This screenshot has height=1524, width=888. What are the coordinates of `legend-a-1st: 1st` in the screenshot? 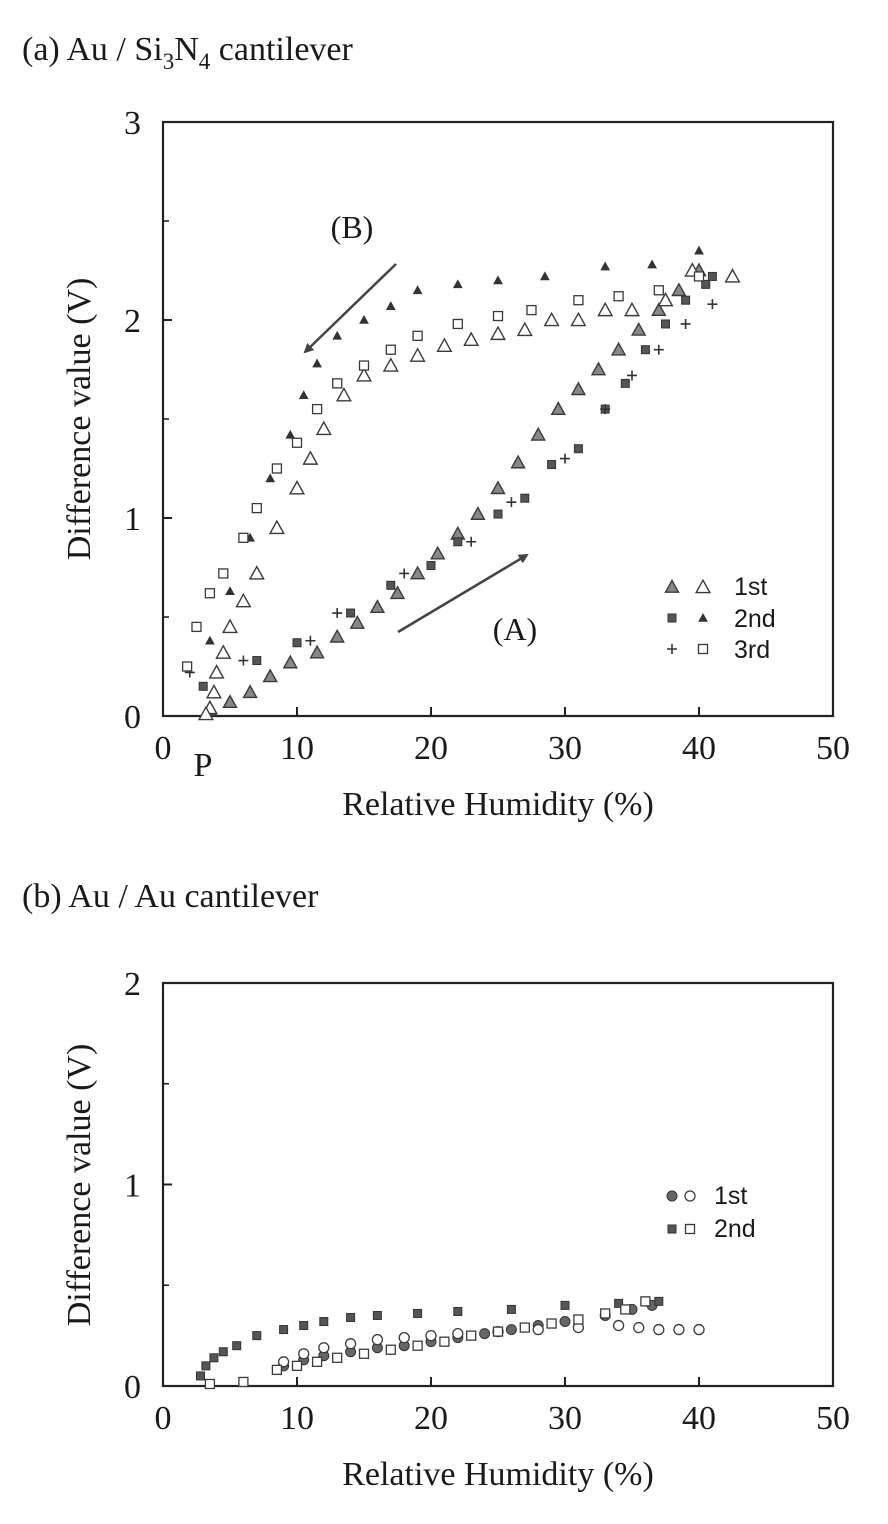 It's located at (750, 587).